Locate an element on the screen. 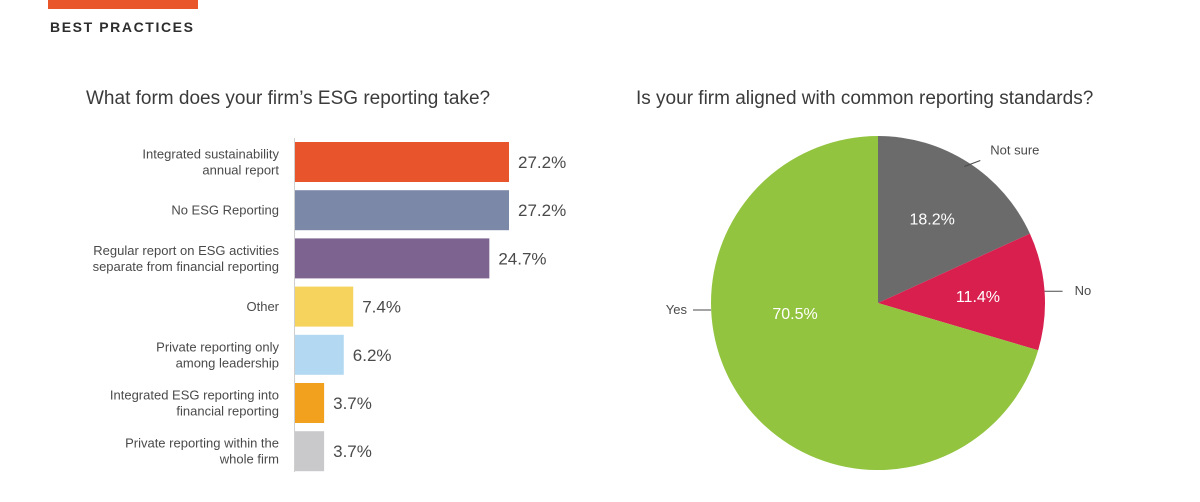  pie-leader-line is located at coordinates (972, 163).